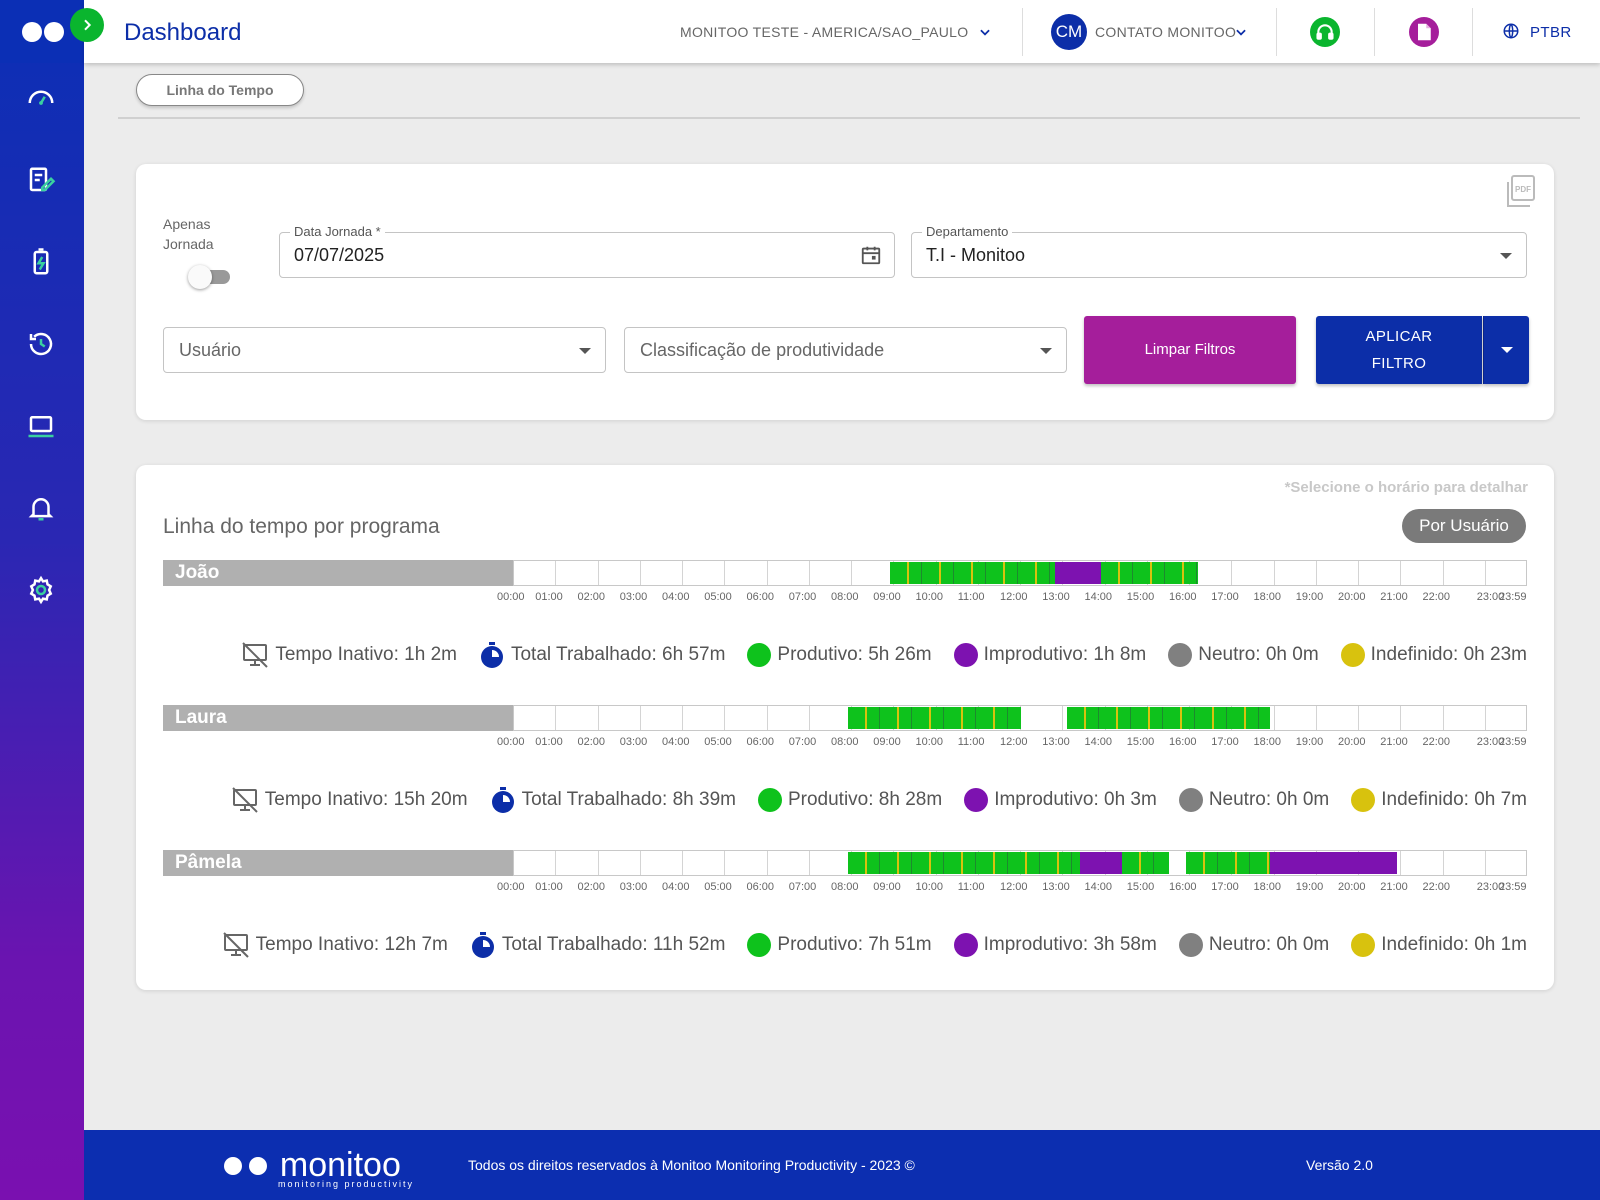  What do you see at coordinates (339, 255) in the screenshot?
I see `date-field-value: 07/07/2025` at bounding box center [339, 255].